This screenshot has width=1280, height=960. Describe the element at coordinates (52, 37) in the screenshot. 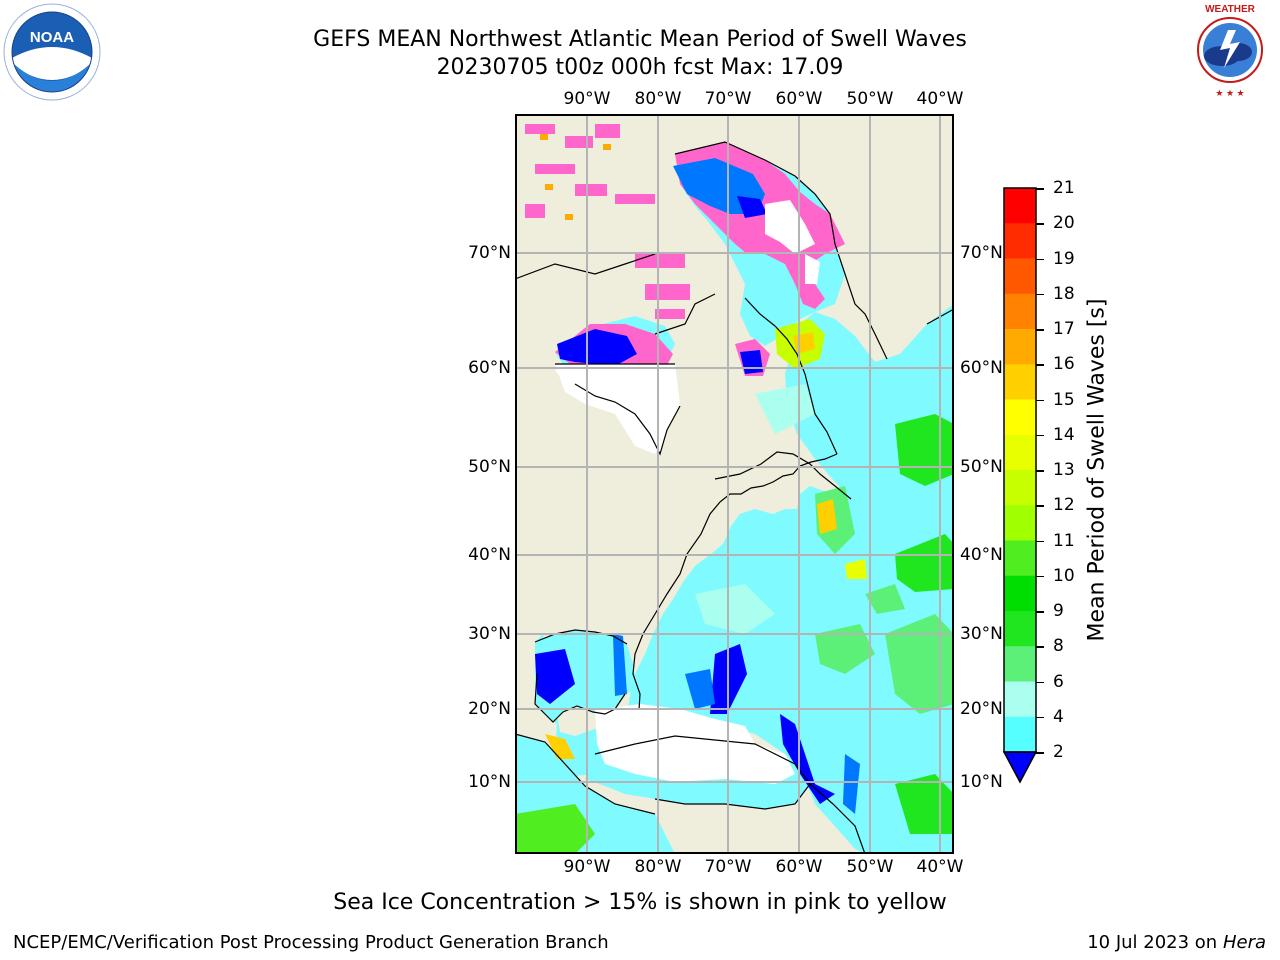

I see `svg-text: NOAA` at that location.